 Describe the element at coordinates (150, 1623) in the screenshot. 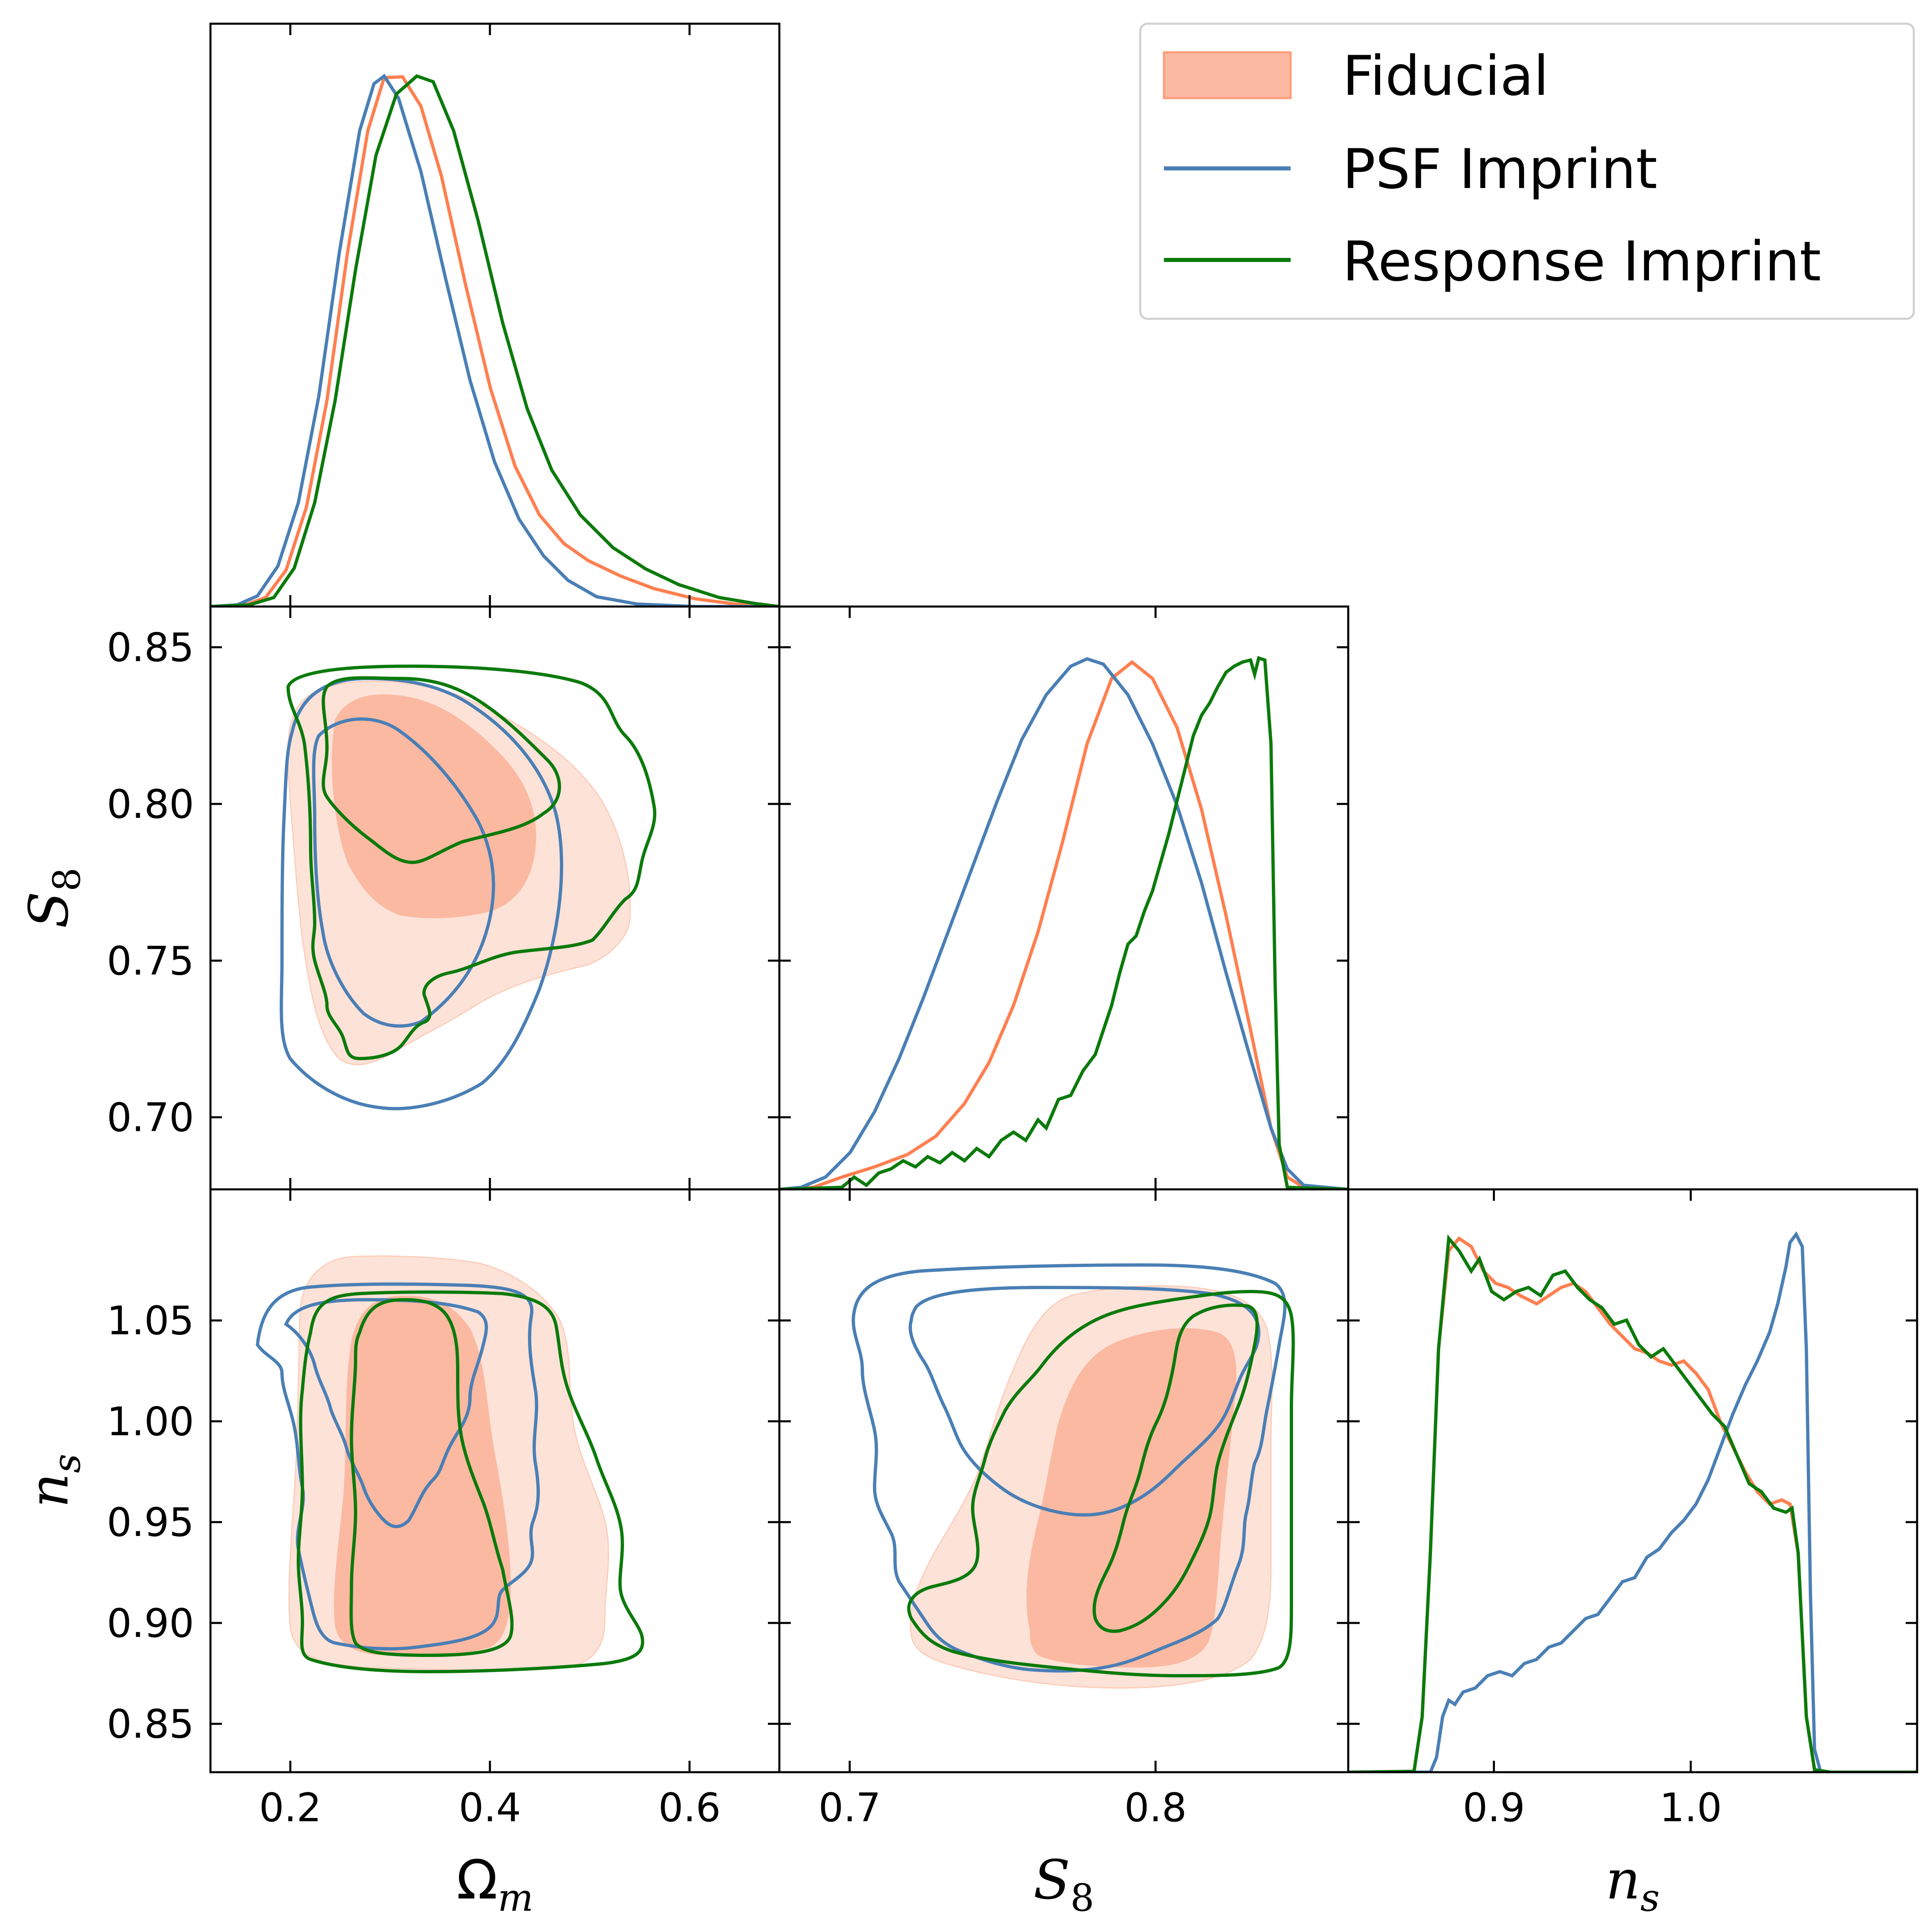

I see `y-tick-label: 0.90` at that location.